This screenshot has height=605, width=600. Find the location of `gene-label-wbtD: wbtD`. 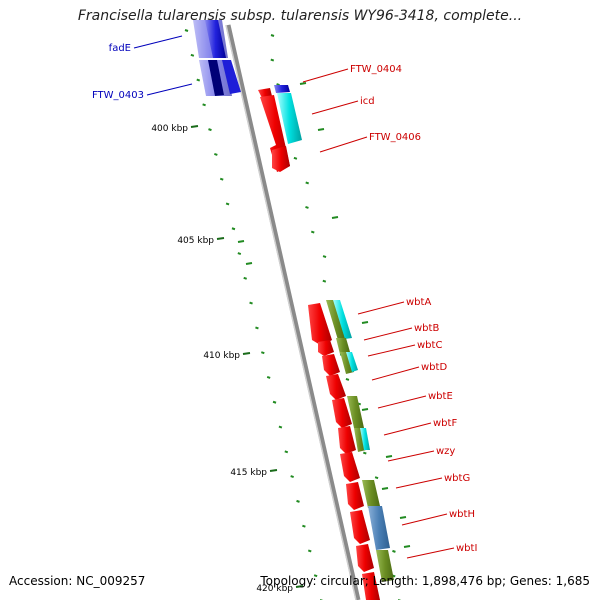

gene-label-wbtD: wbtD is located at coordinates (434, 367).